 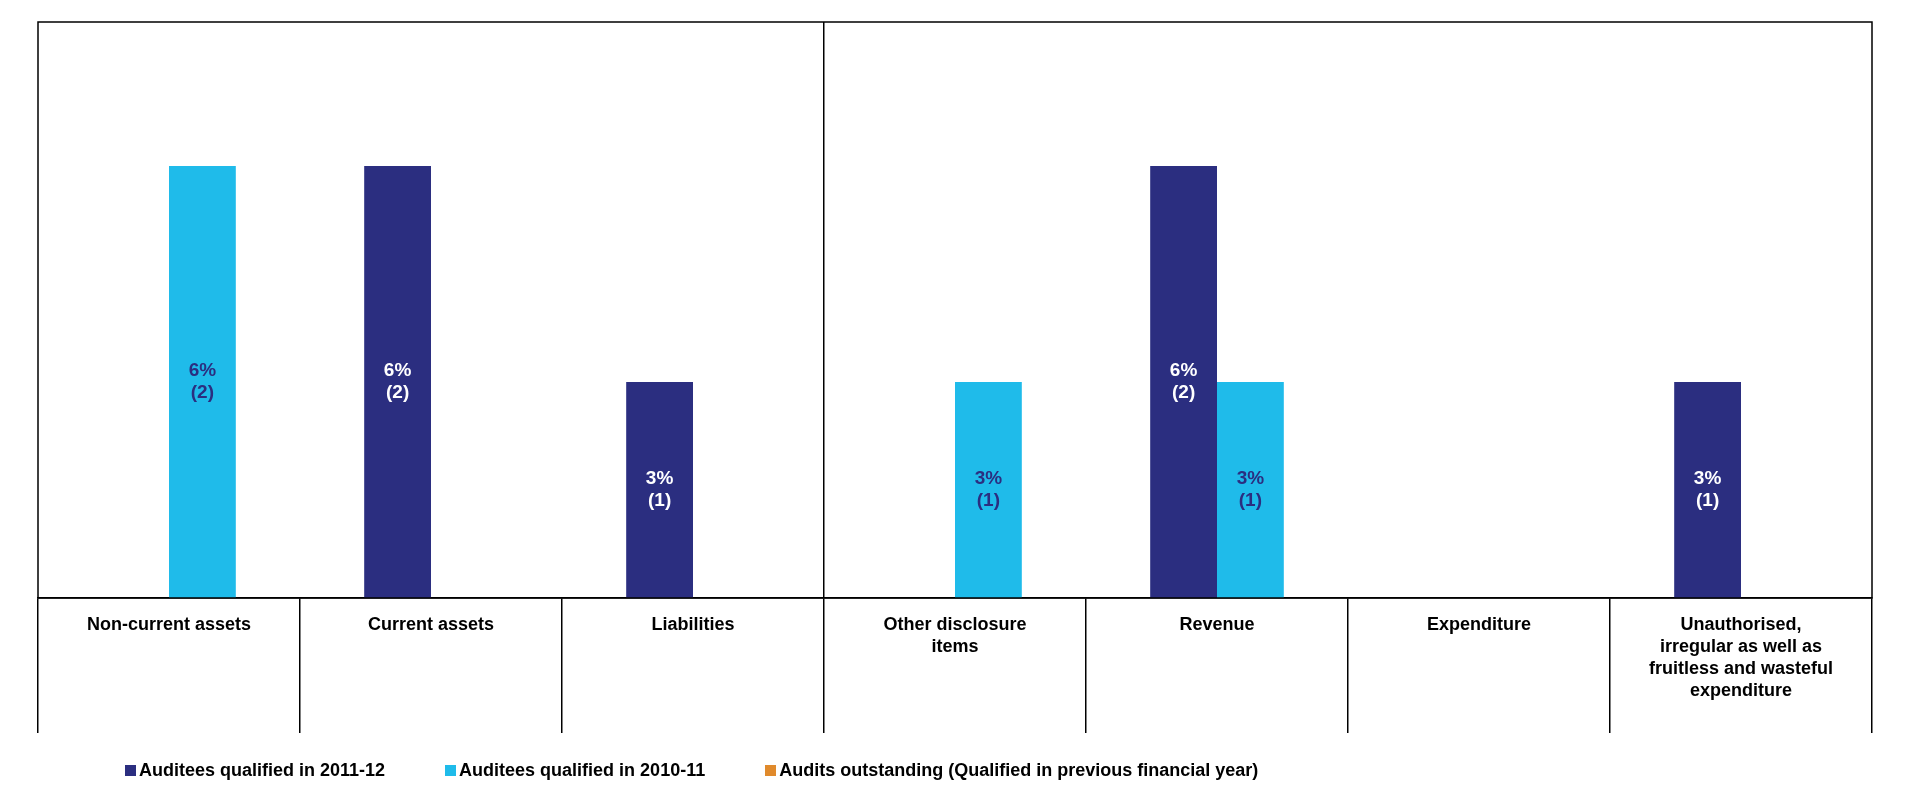 What do you see at coordinates (262, 770) in the screenshot?
I see `legend-label: Auditees qualified in 2011-12` at bounding box center [262, 770].